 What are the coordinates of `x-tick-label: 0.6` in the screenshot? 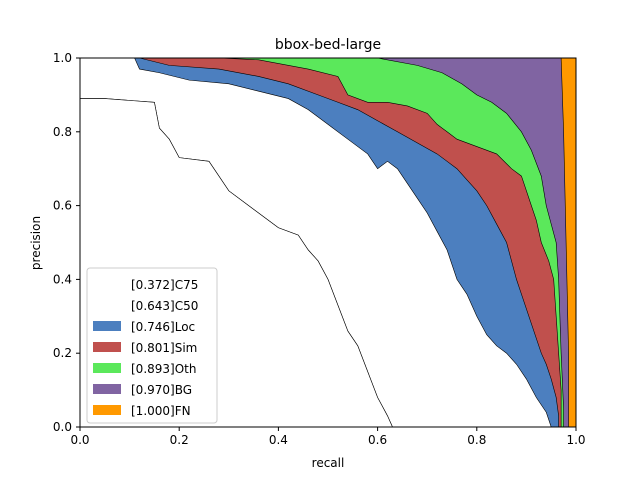 It's located at (377, 440).